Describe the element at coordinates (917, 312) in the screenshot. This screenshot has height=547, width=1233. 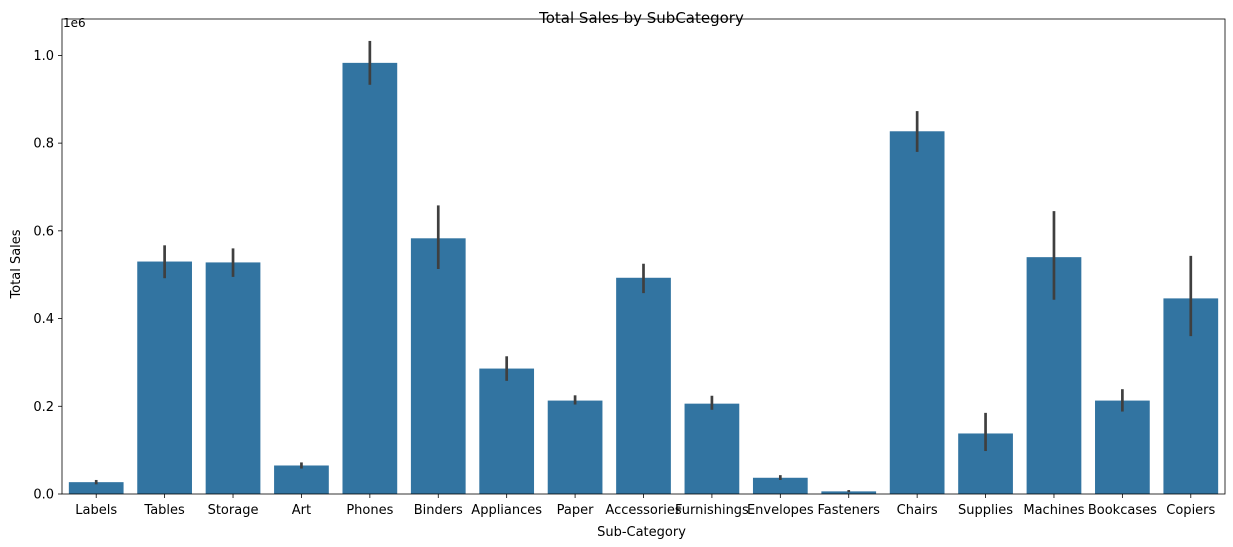
I see `bar-chairs` at that location.